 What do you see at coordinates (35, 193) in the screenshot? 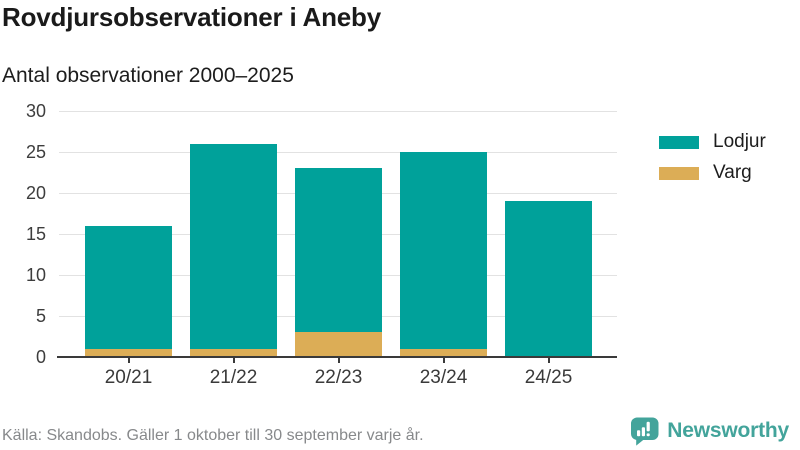
I see `y-tick-label-20: 20` at bounding box center [35, 193].